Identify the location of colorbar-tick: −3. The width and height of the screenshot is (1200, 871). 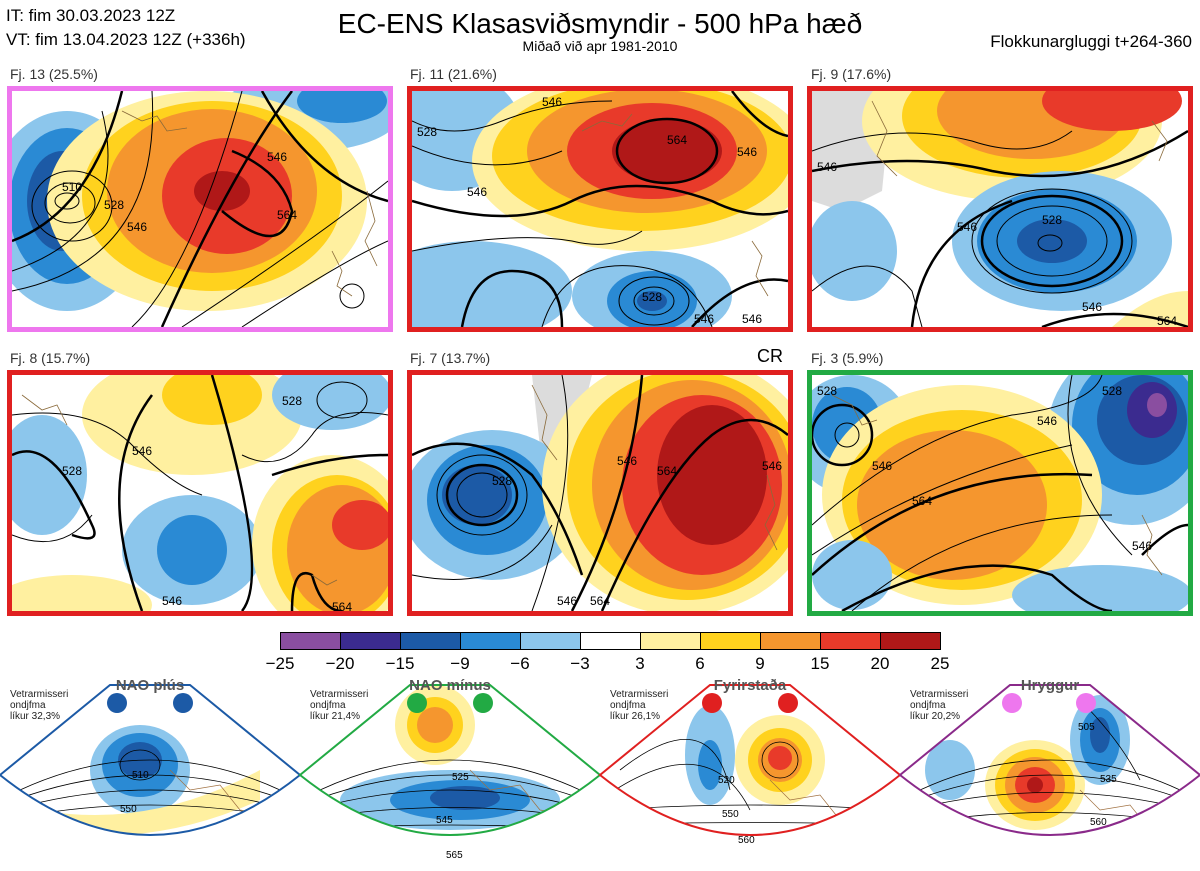
(580, 663).